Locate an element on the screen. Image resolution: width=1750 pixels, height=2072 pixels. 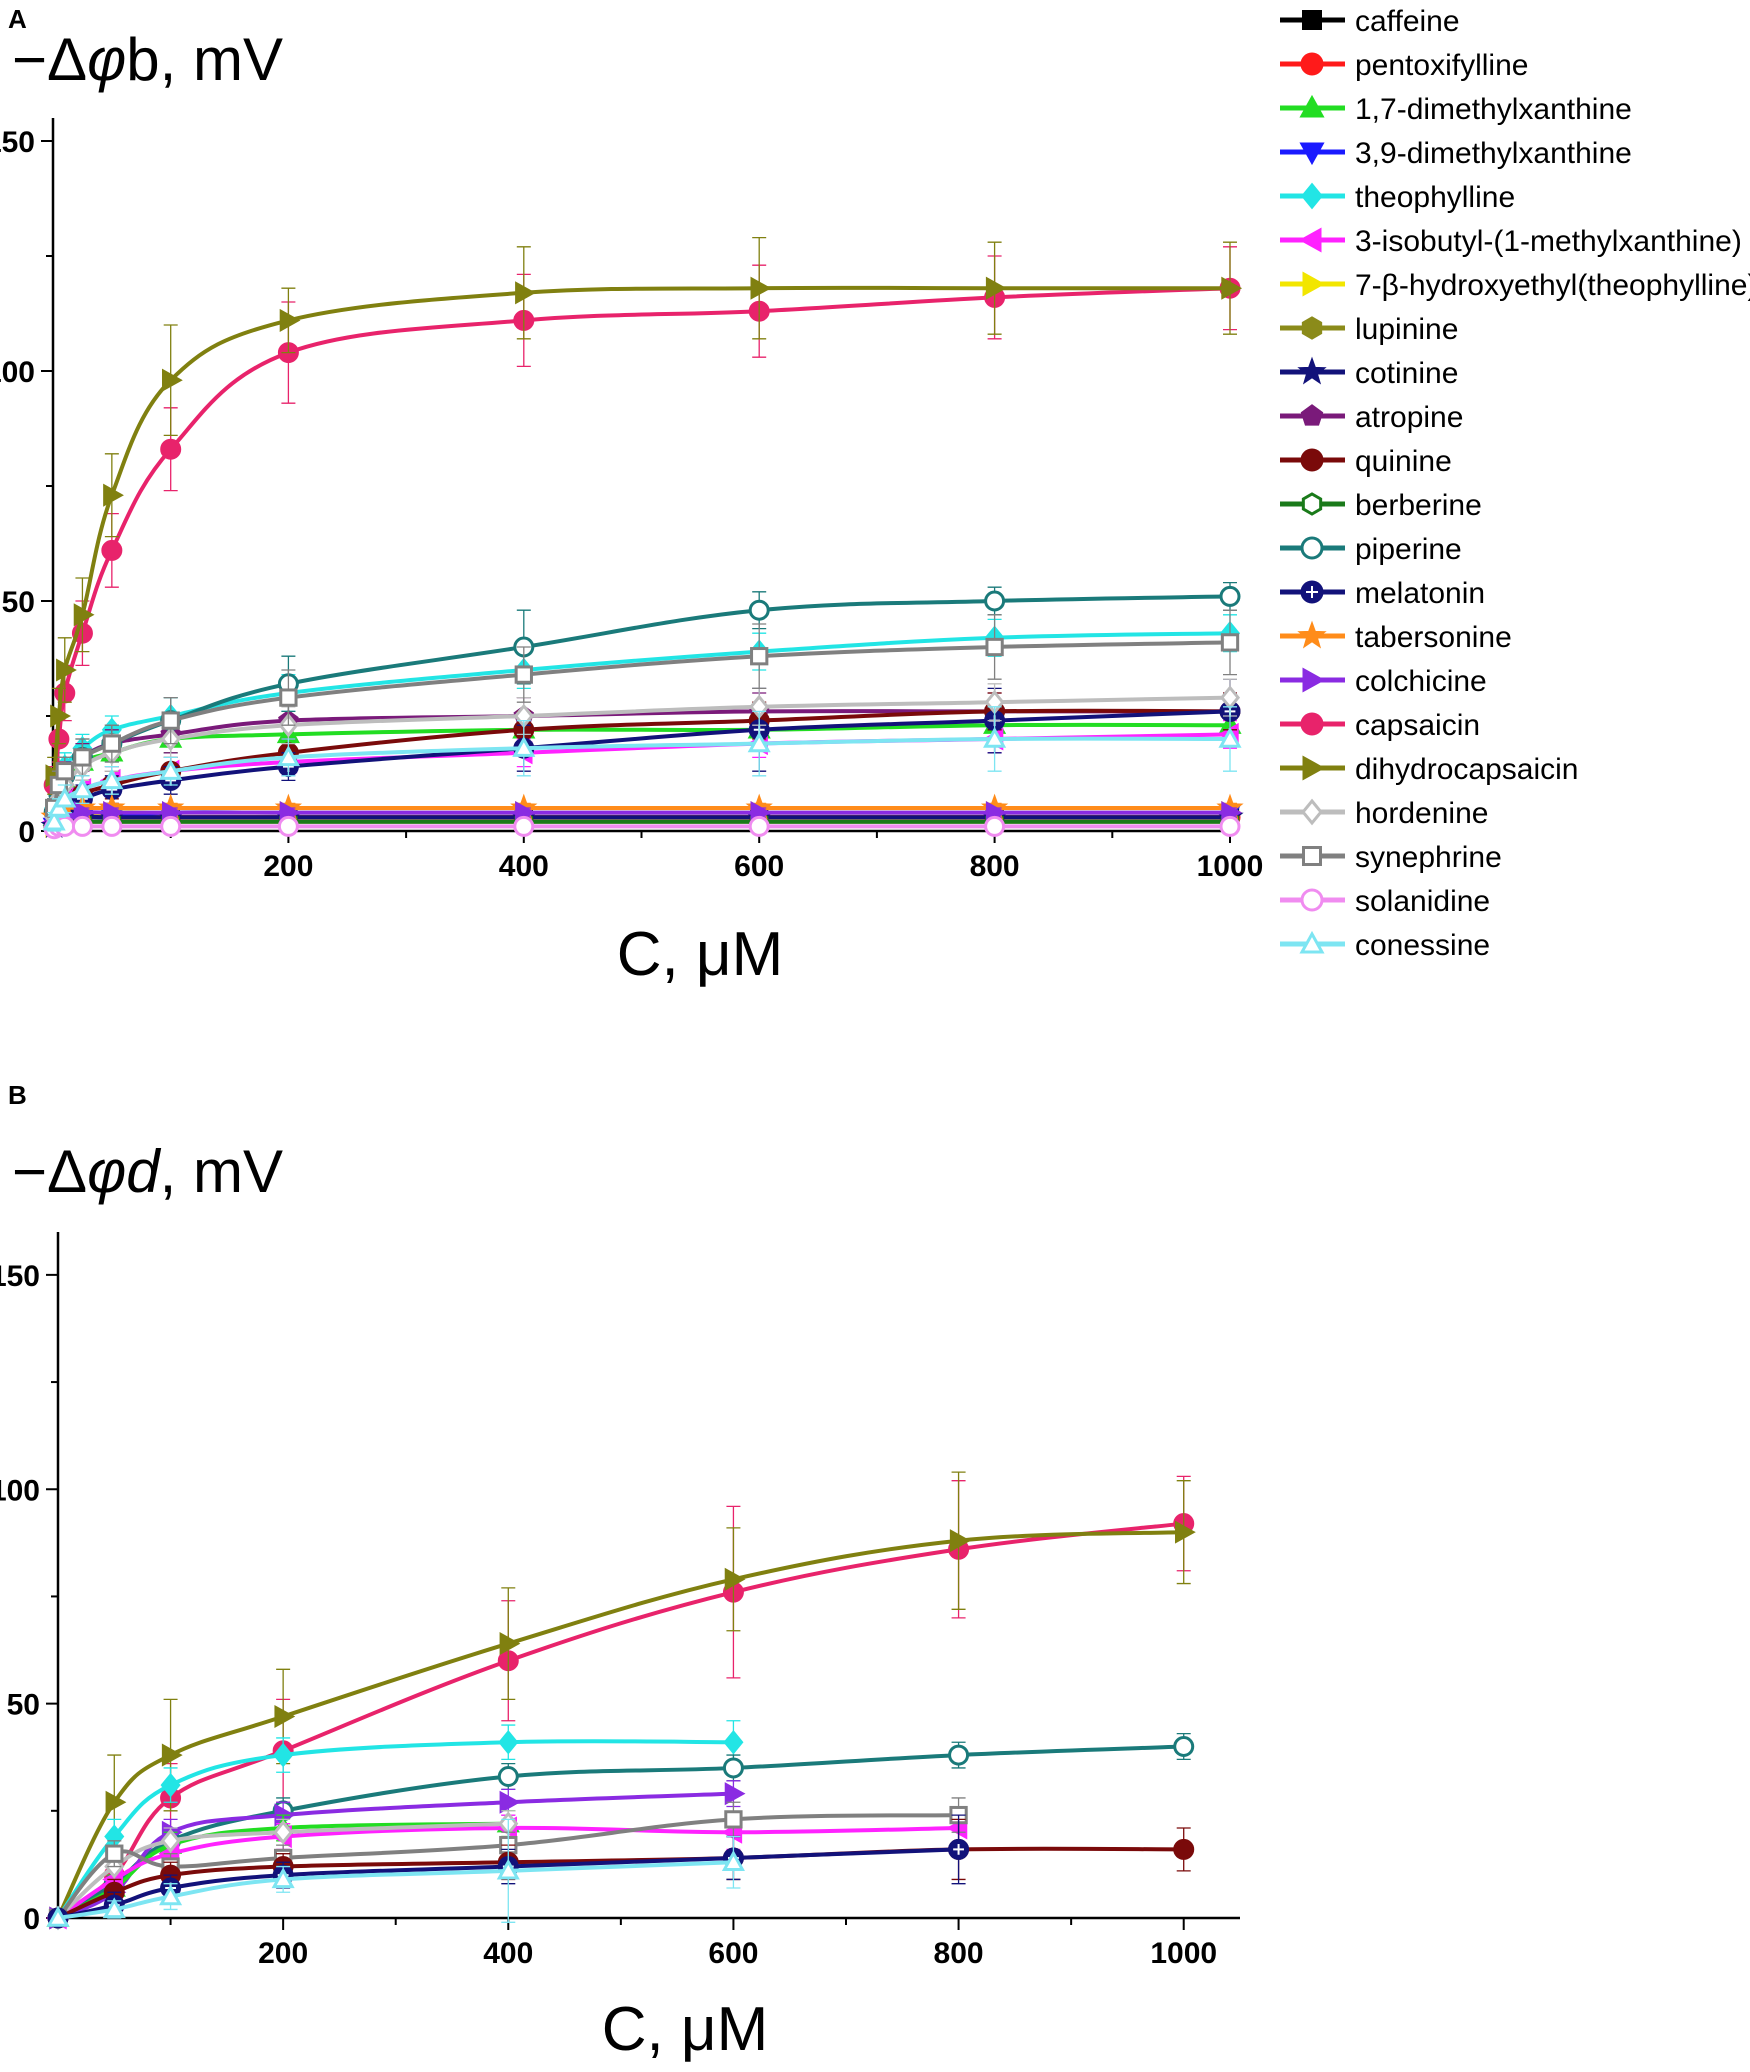
legend-marker-1-7-dimethylxanthine is located at coordinates (1312, 106).